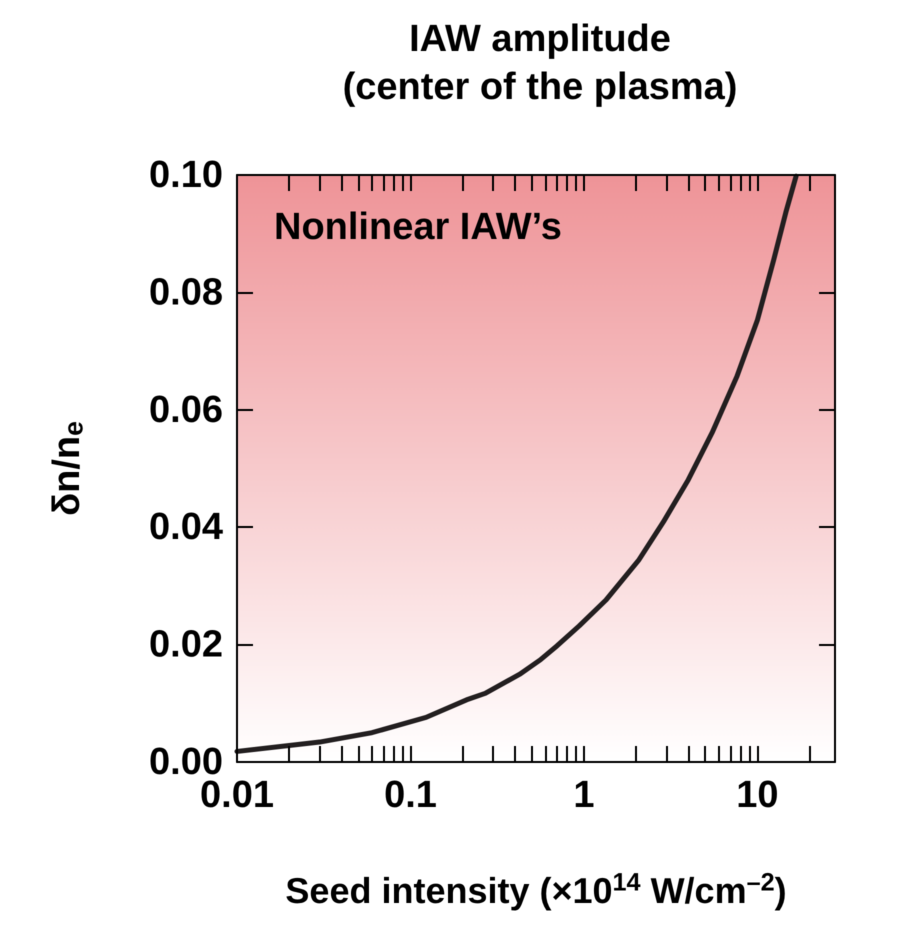 Image resolution: width=923 pixels, height=931 pixels. I want to click on y-axis-title: δn/ne, so click(67, 468).